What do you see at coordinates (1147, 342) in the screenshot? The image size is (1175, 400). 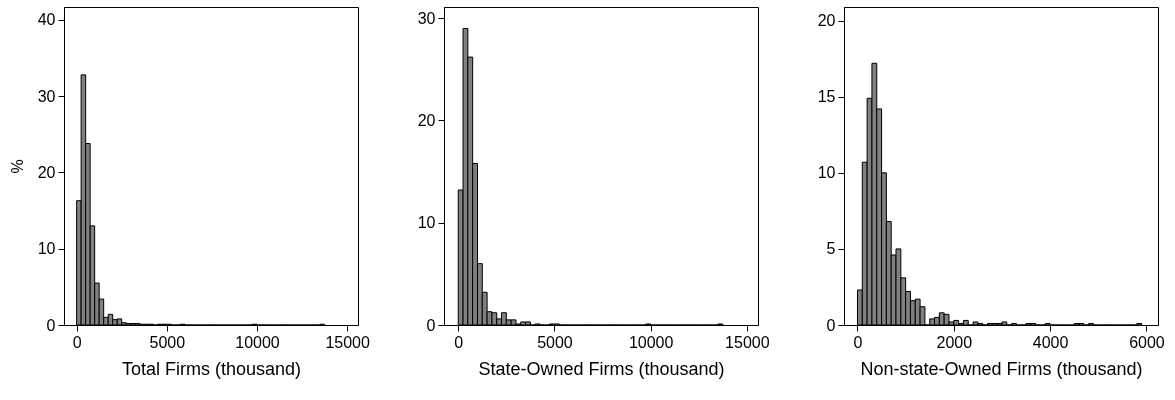 I see `x-tick-label: 6000` at bounding box center [1147, 342].